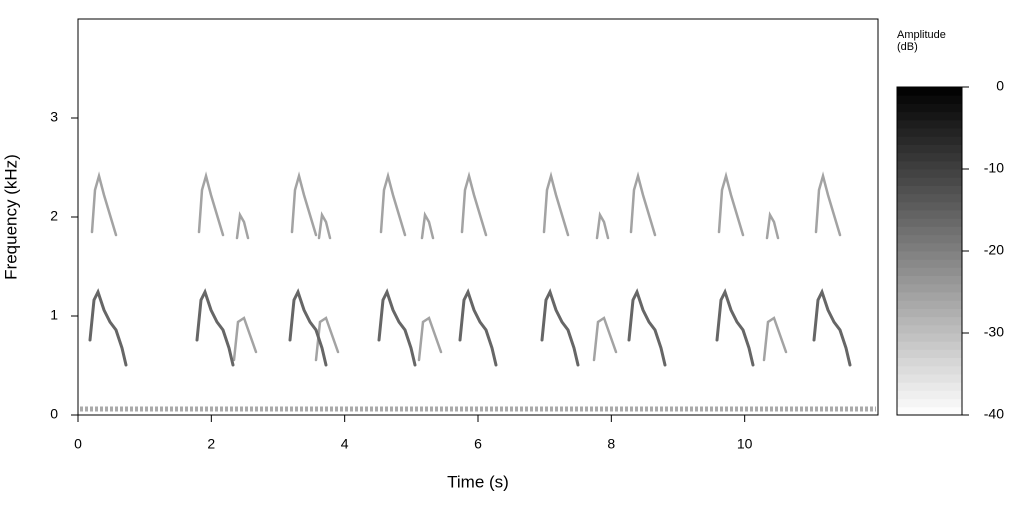  What do you see at coordinates (478, 481) in the screenshot?
I see `x-axis-label: Time (s)` at bounding box center [478, 481].